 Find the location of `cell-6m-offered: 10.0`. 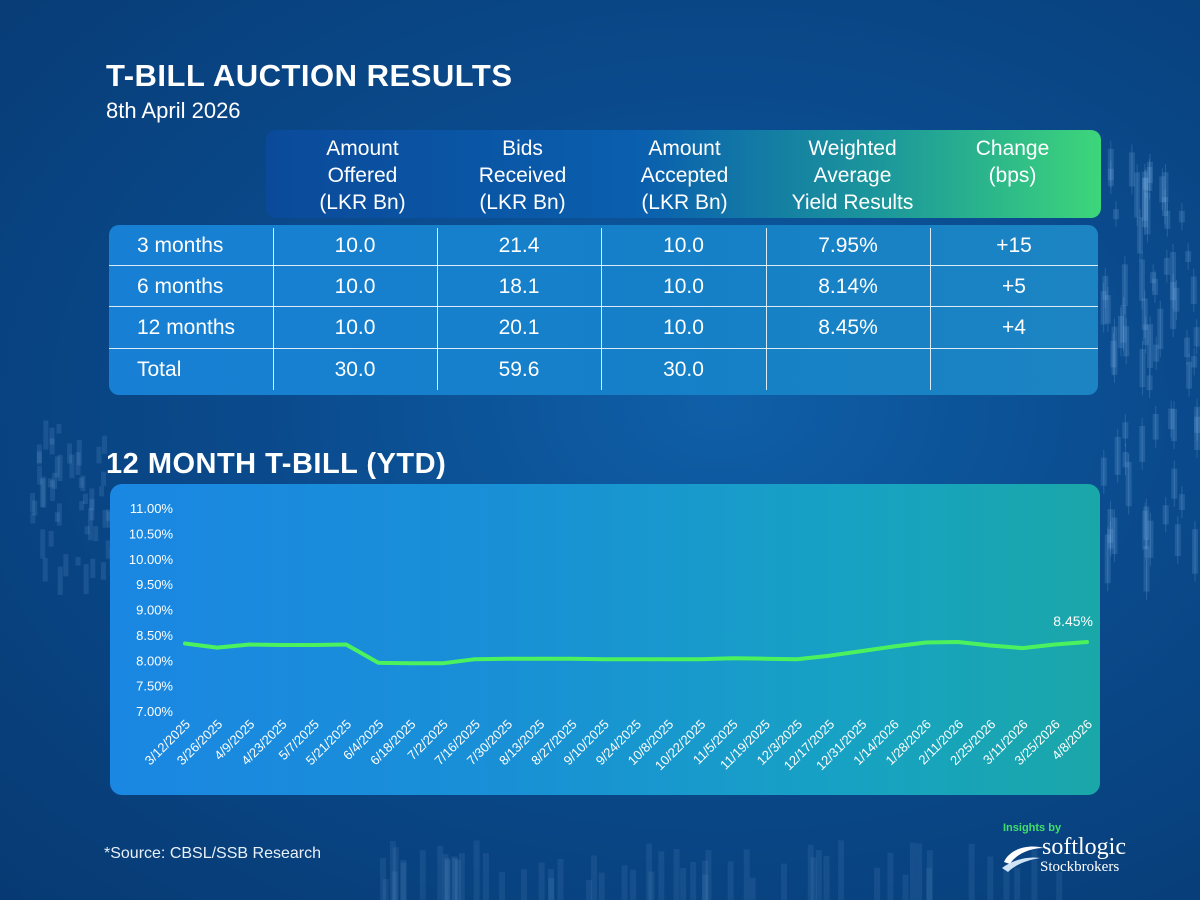

cell-6m-offered: 10.0 is located at coordinates (355, 286).